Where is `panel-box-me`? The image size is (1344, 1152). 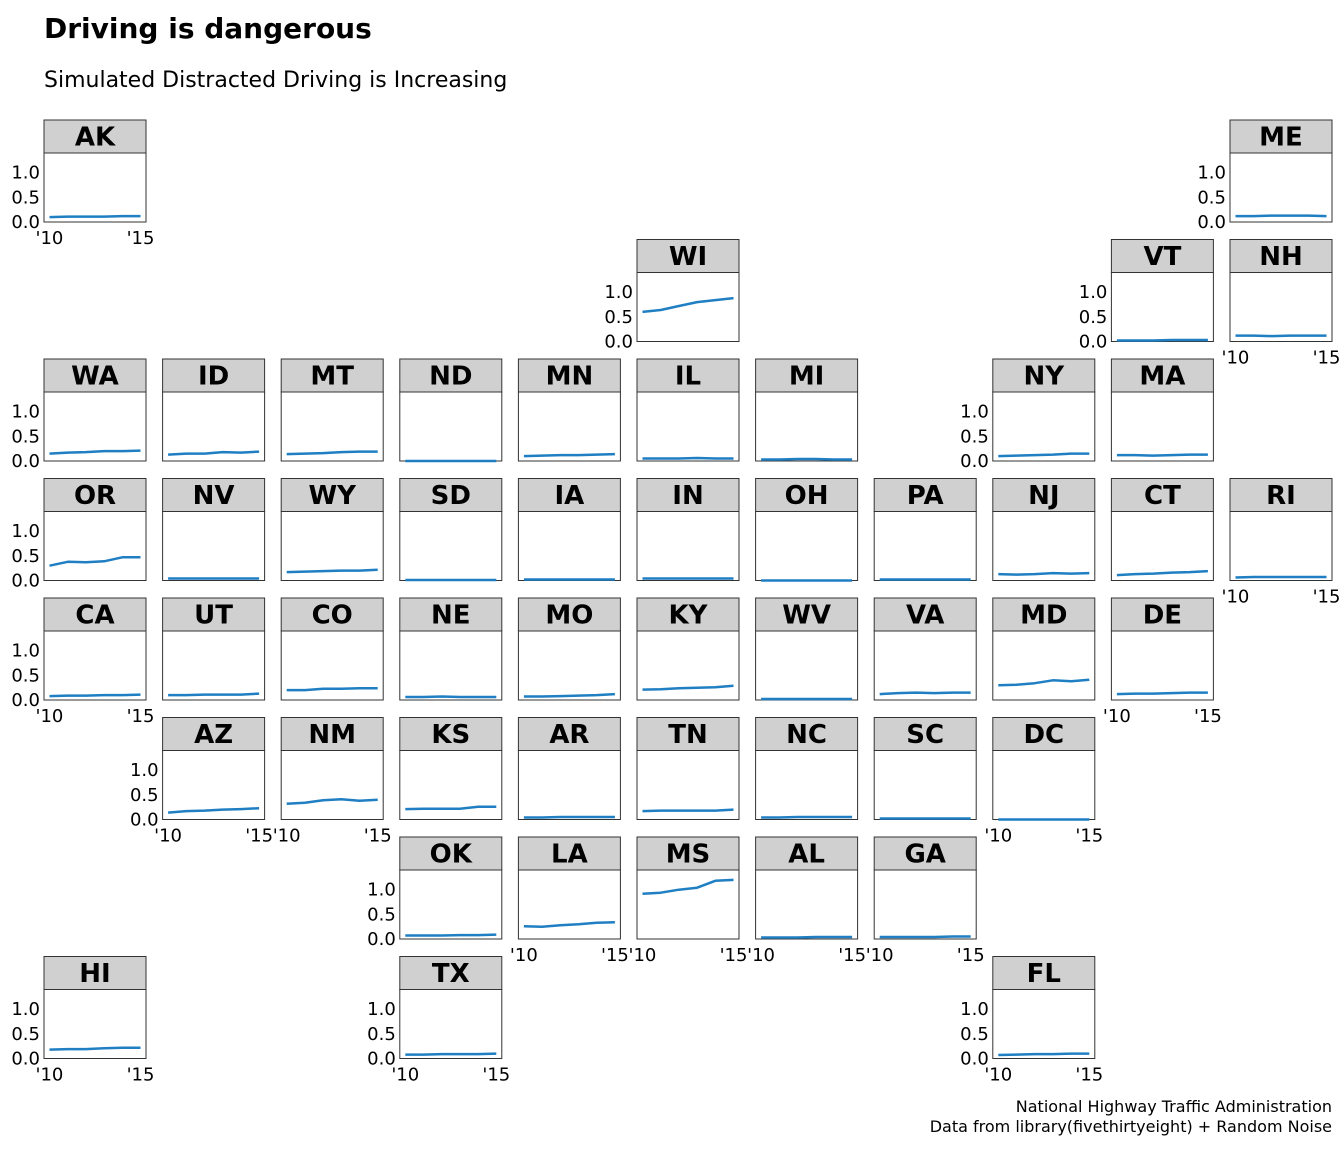 panel-box-me is located at coordinates (1281, 187).